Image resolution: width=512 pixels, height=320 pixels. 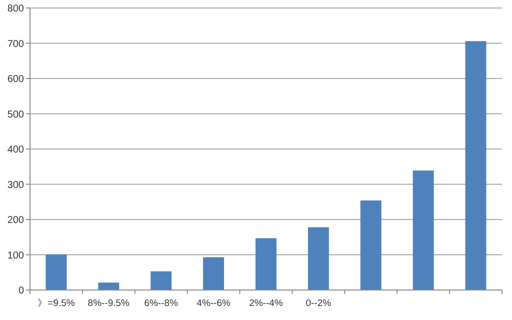 What do you see at coordinates (109, 303) in the screenshot?
I see `x-tick-label: 8%--9.5%` at bounding box center [109, 303].